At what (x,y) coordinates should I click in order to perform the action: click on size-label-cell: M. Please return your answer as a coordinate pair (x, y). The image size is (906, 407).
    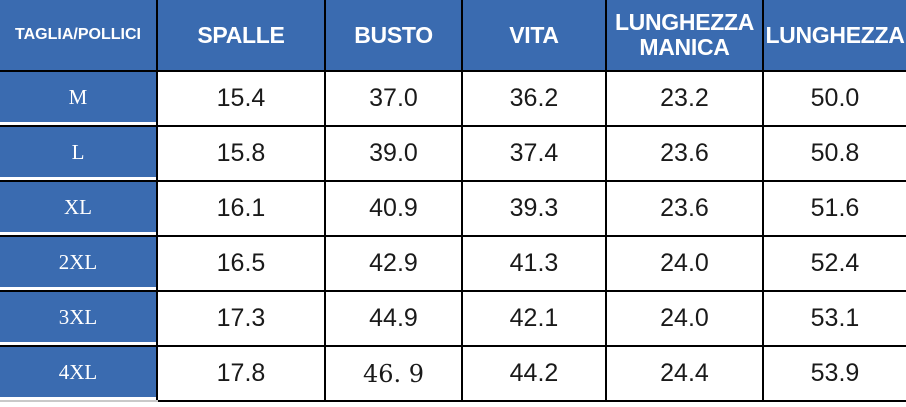
    Looking at the image, I should click on (79, 98).